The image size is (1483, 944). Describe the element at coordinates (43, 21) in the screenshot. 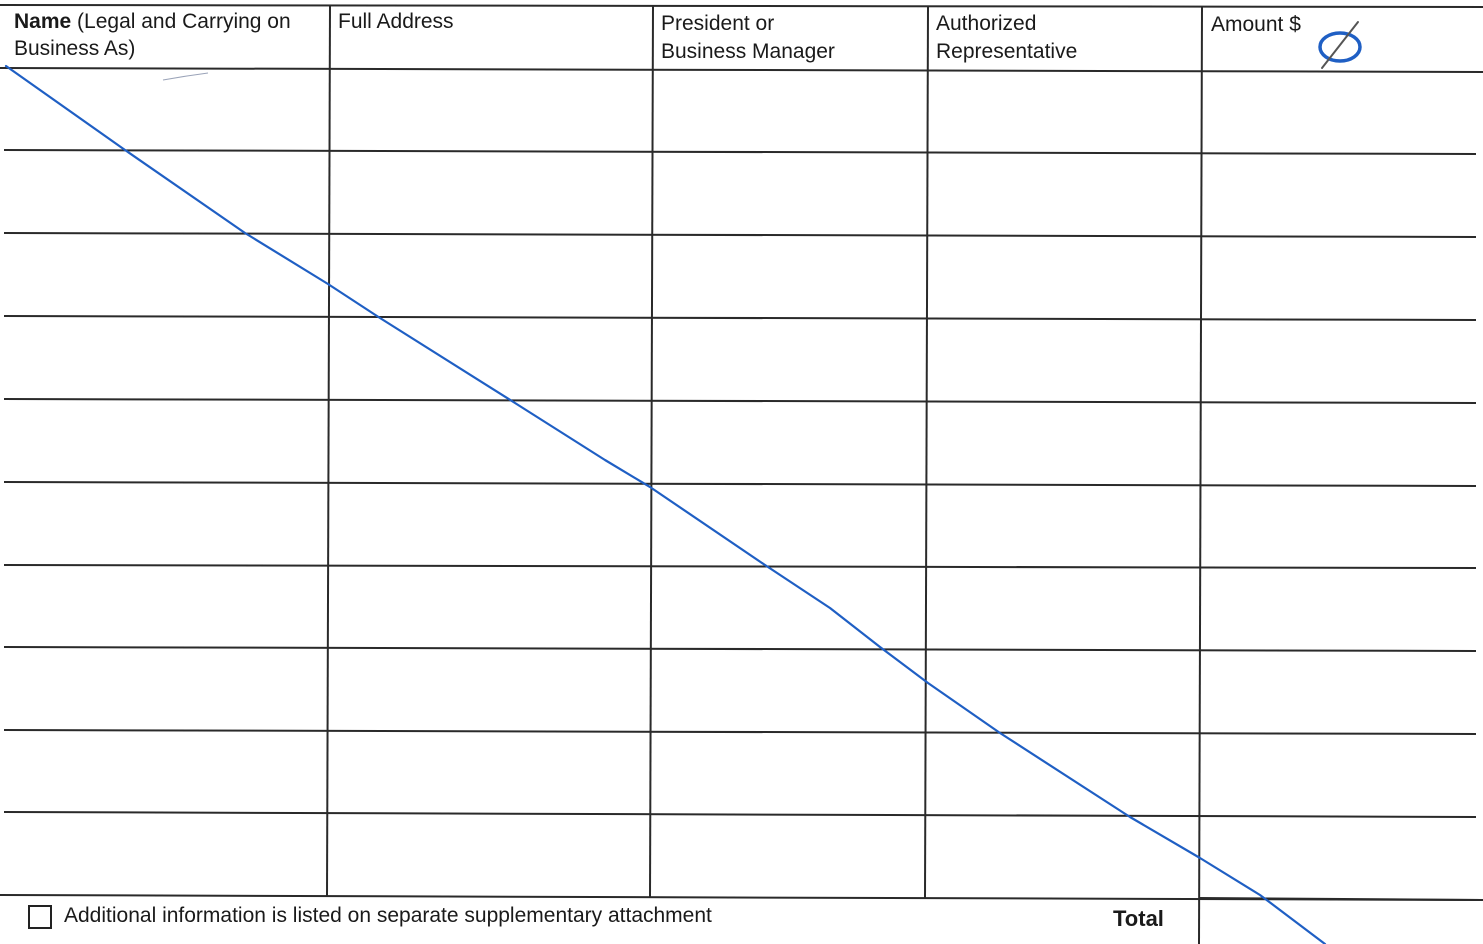

I see `header-name-bold: Name` at that location.